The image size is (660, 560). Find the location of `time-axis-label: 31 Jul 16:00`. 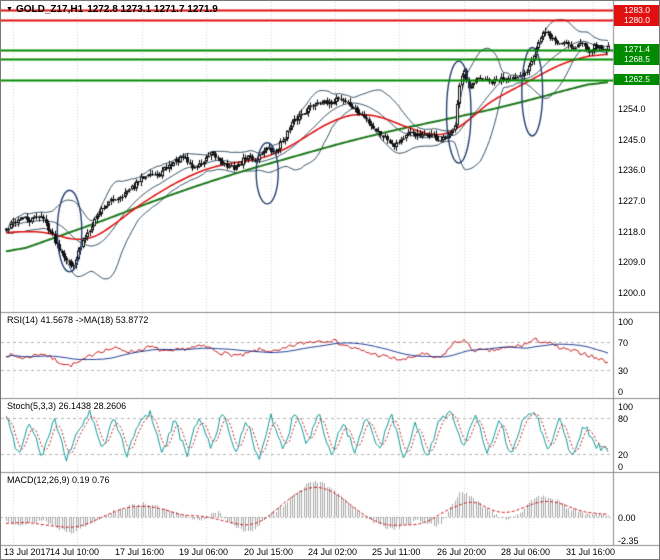

time-axis-label: 31 Jul 16:00 is located at coordinates (591, 552).